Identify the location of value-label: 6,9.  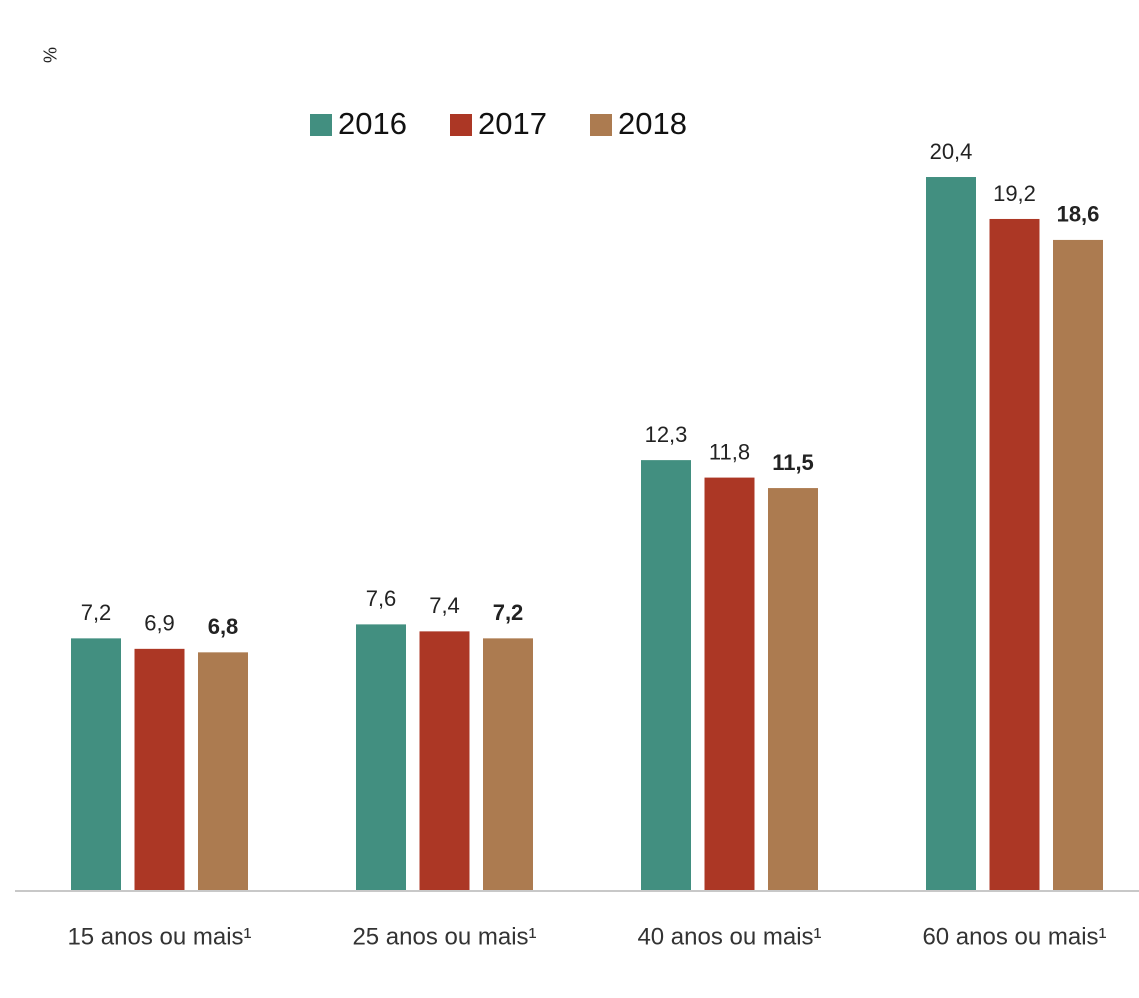
(159, 623).